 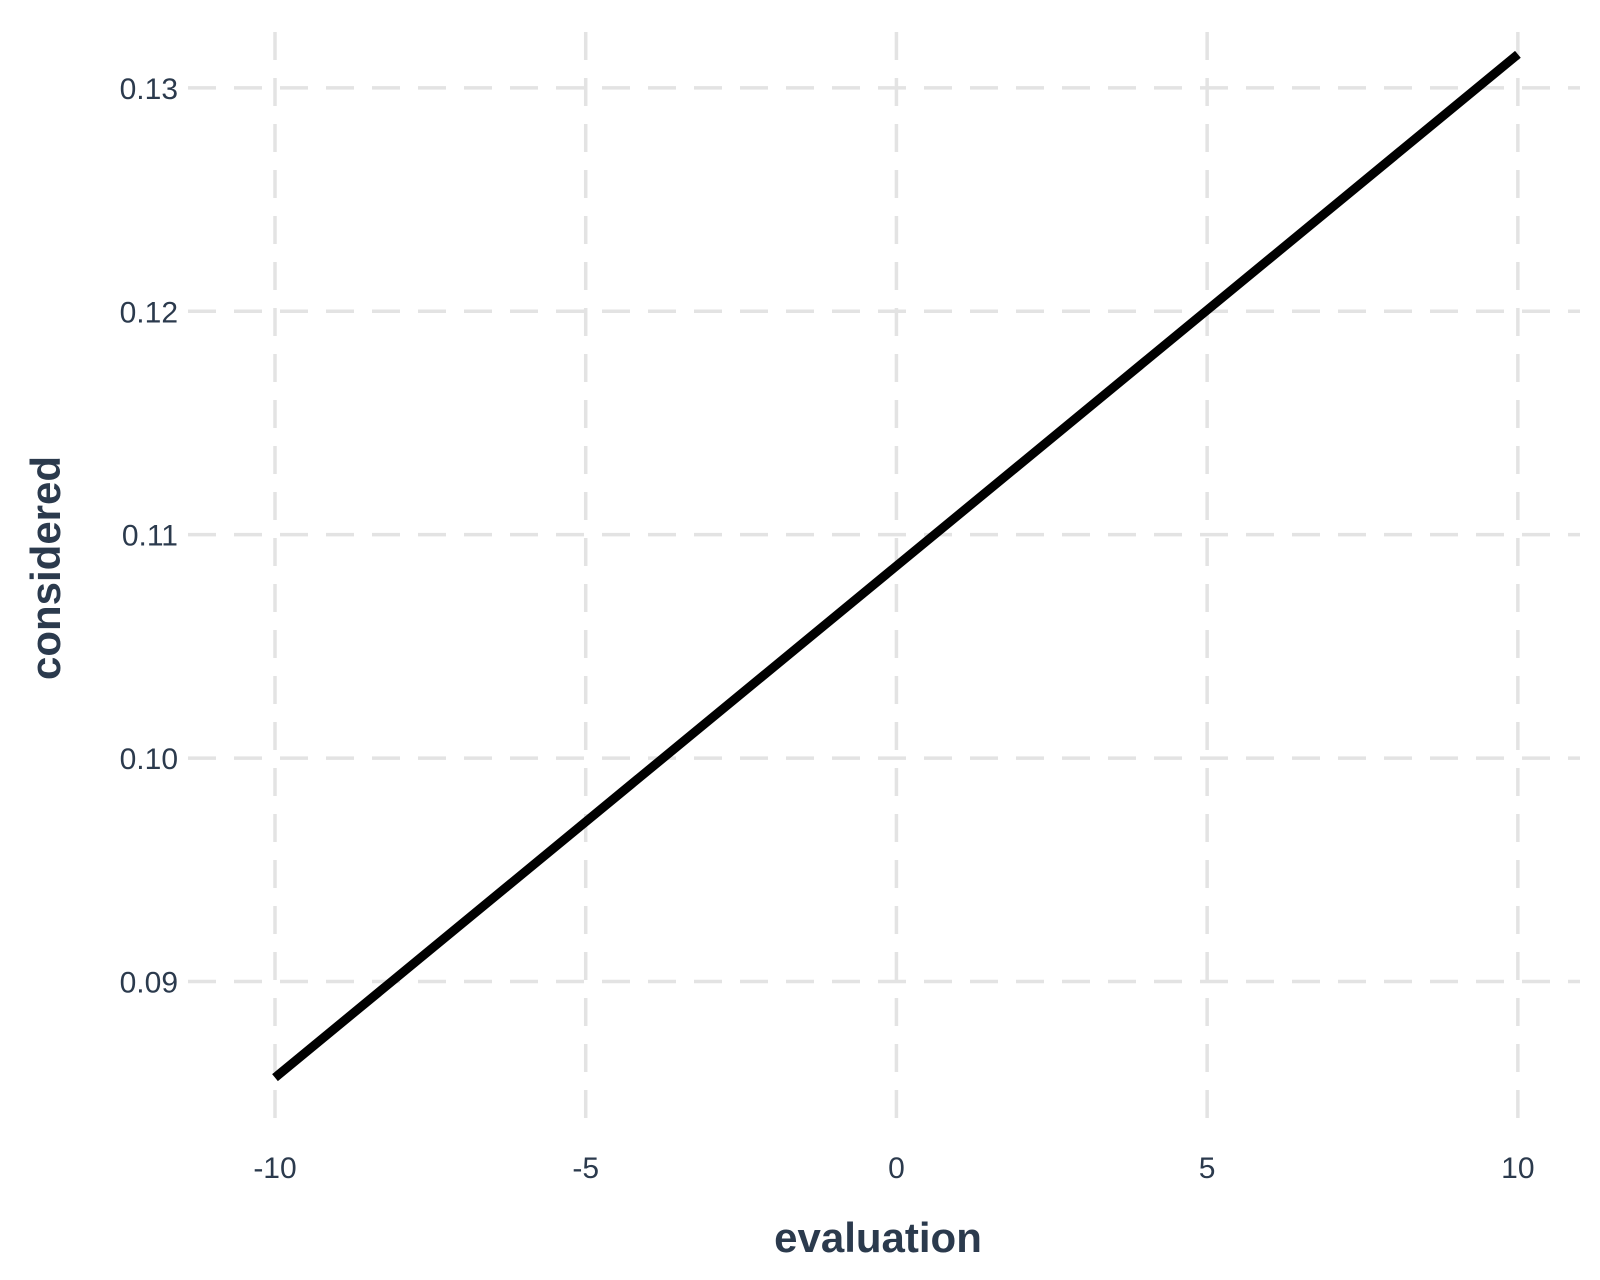 I want to click on x-axis-title: evaluation, so click(x=878, y=1237).